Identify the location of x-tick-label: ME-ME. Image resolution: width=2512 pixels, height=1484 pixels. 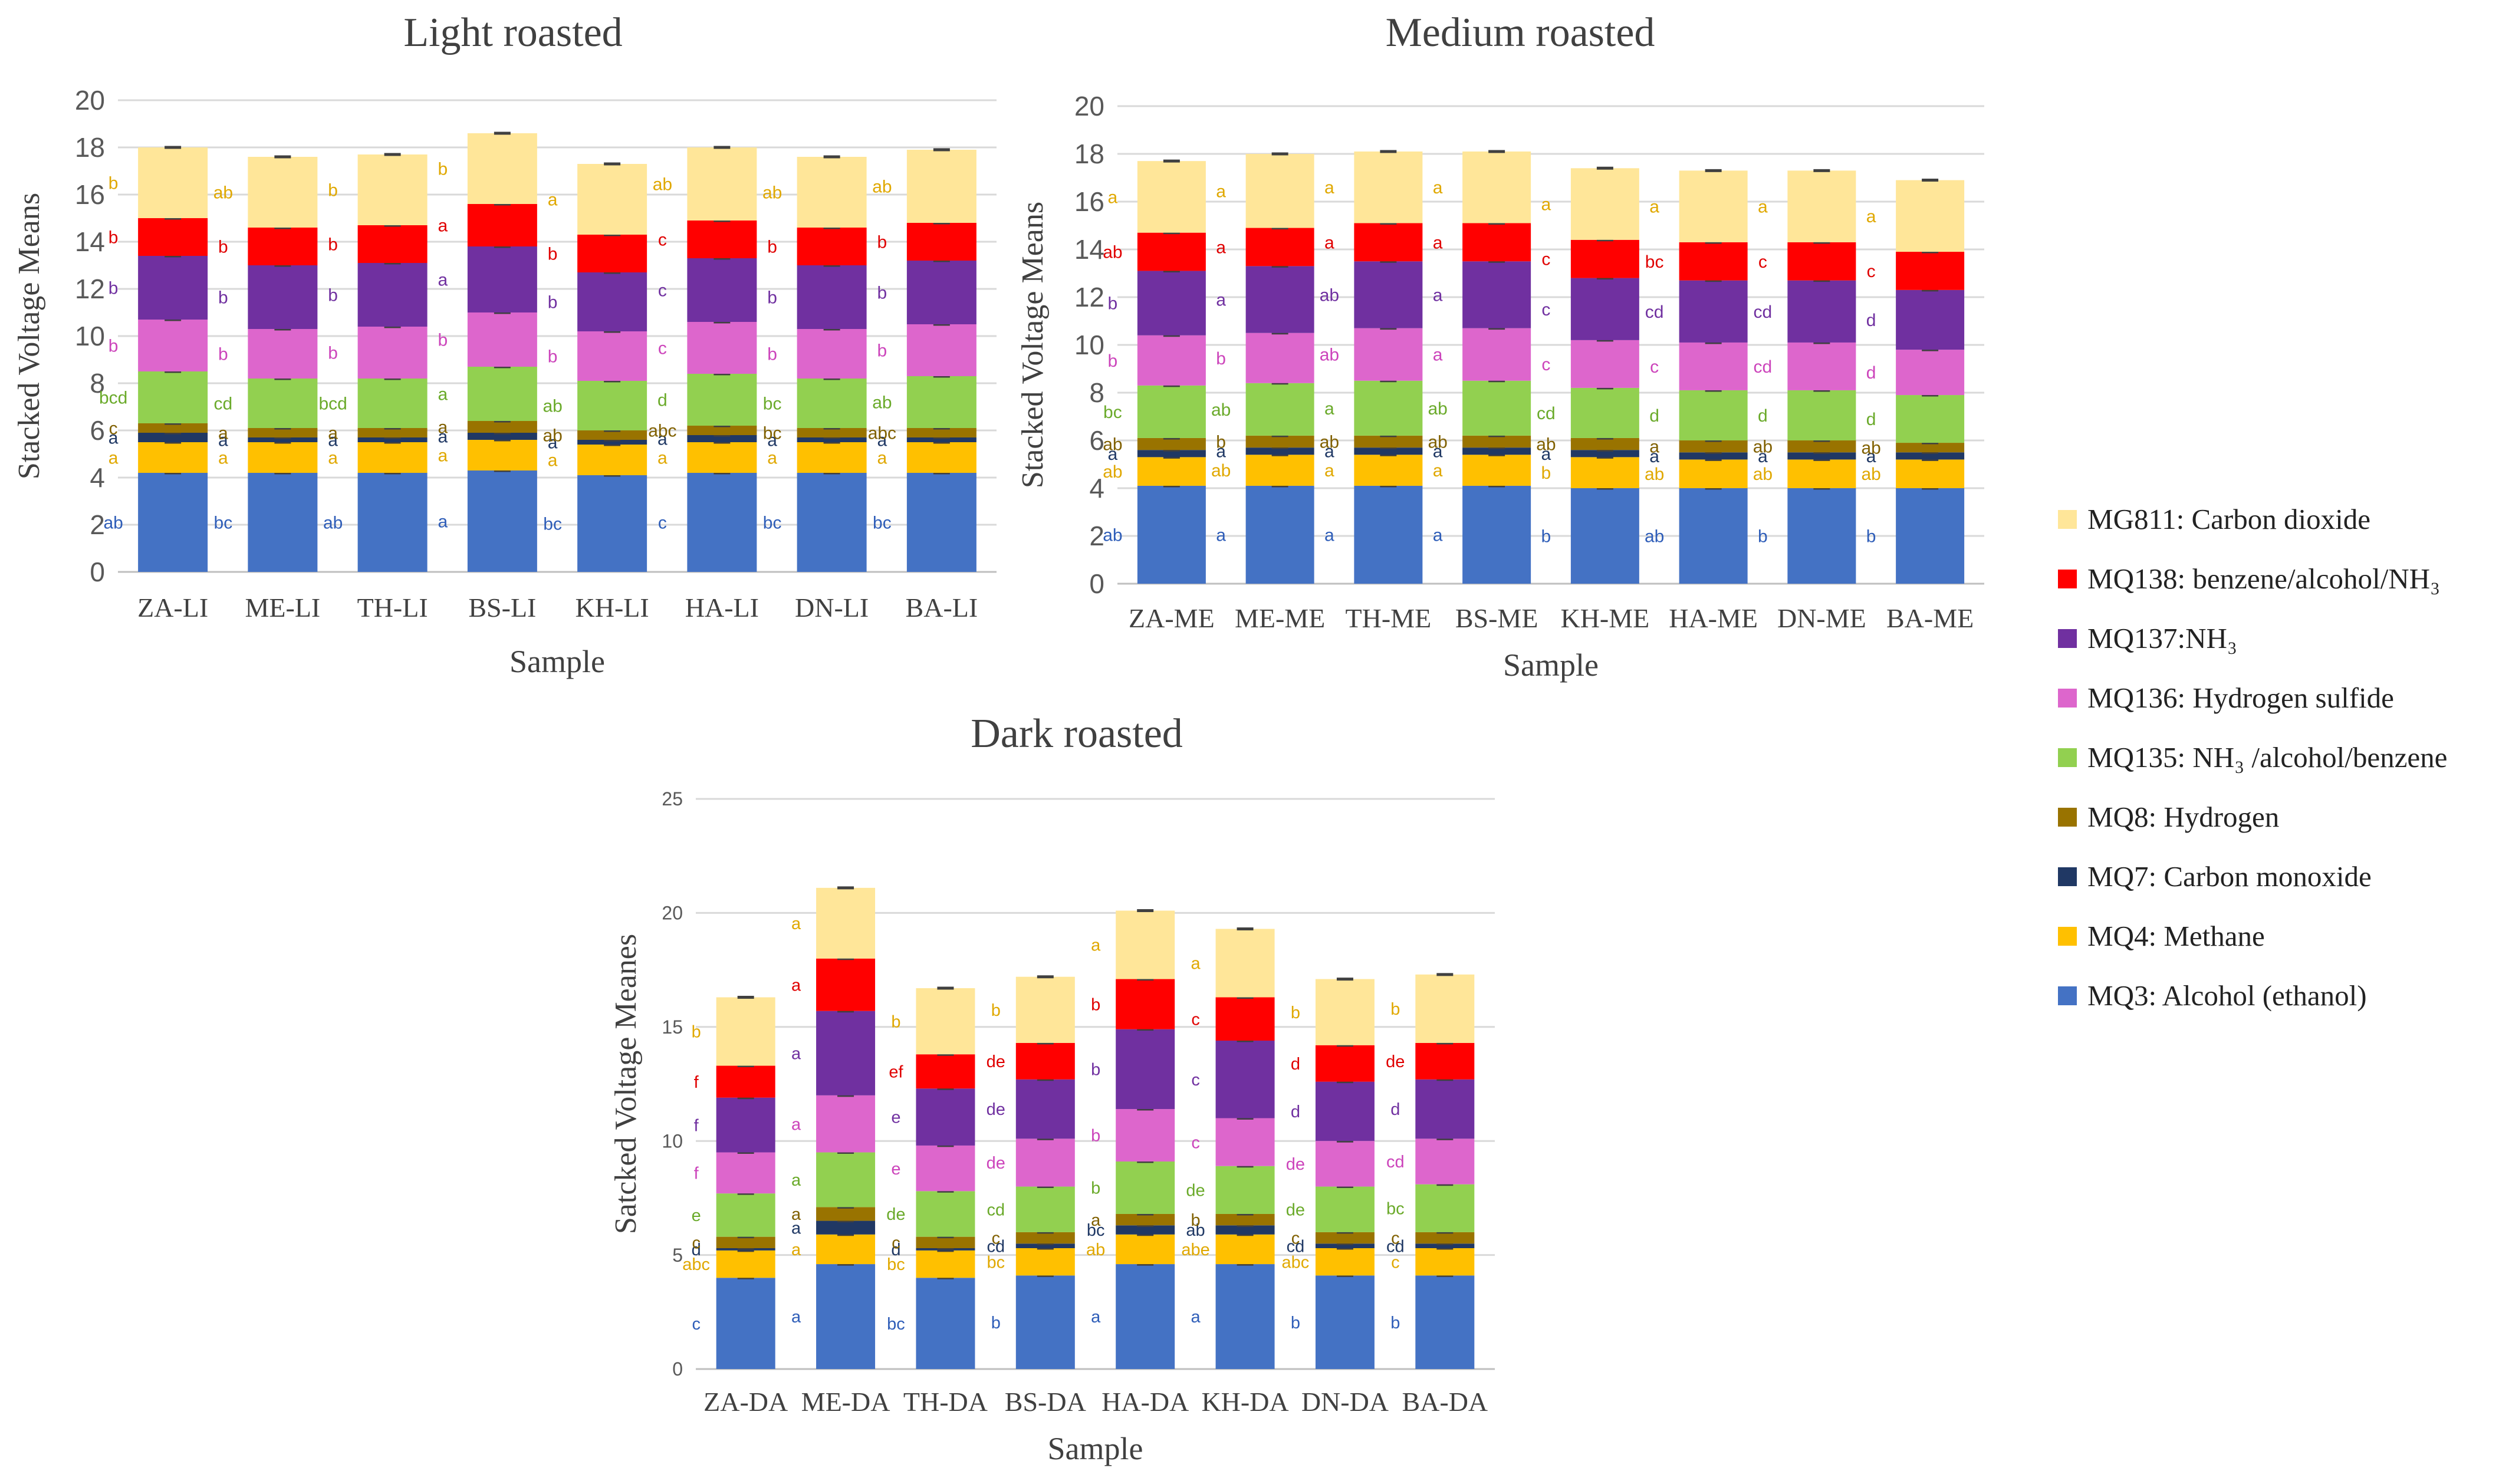
(1280, 618).